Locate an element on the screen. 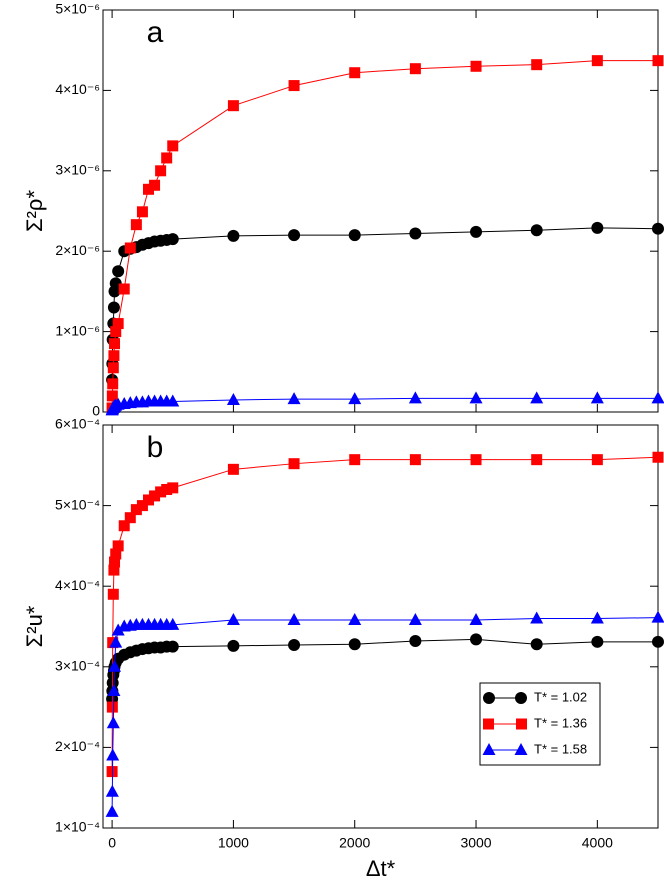 The width and height of the screenshot is (664, 886). y-tick-label: 4×10⁻⁴ is located at coordinates (77, 585).